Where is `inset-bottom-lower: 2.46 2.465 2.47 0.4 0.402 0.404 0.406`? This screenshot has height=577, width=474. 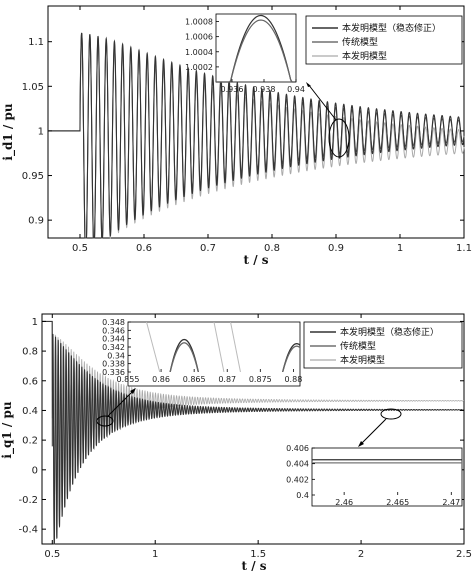 inset-bottom-lower: 2.46 2.465 2.47 0.4 0.402 0.404 0.406 is located at coordinates (374, 475).